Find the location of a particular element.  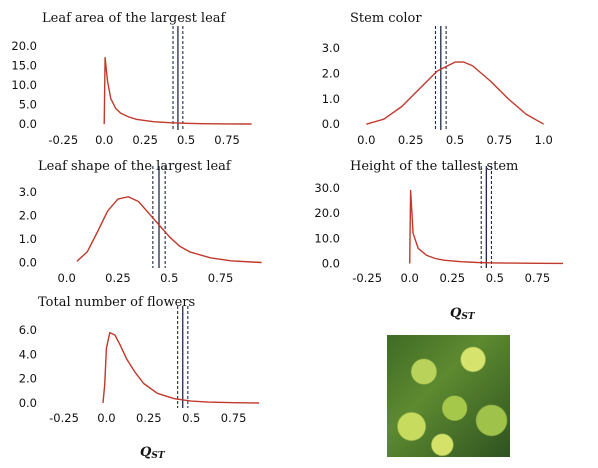

chart-5-density-curve is located at coordinates (181, 367).